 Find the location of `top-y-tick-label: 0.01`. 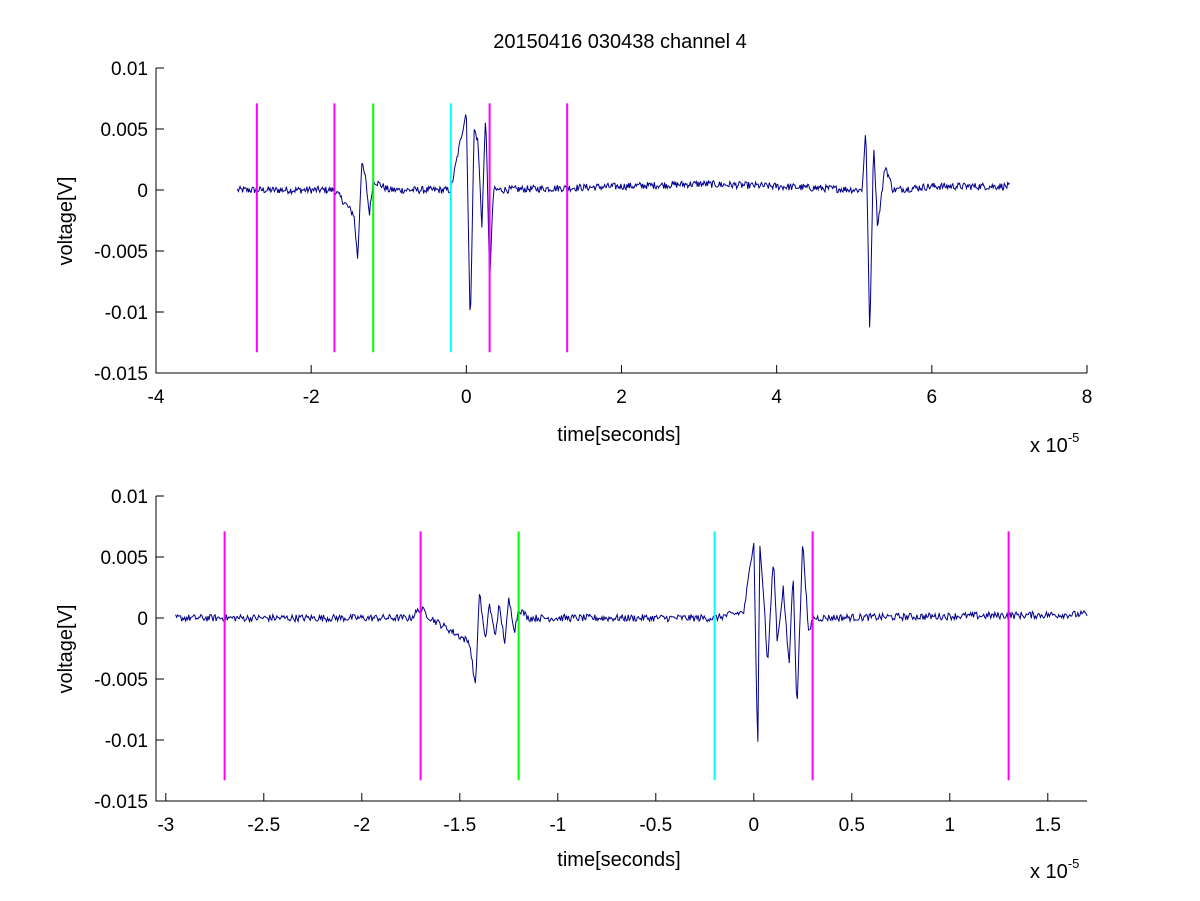

top-y-tick-label: 0.01 is located at coordinates (129, 69).